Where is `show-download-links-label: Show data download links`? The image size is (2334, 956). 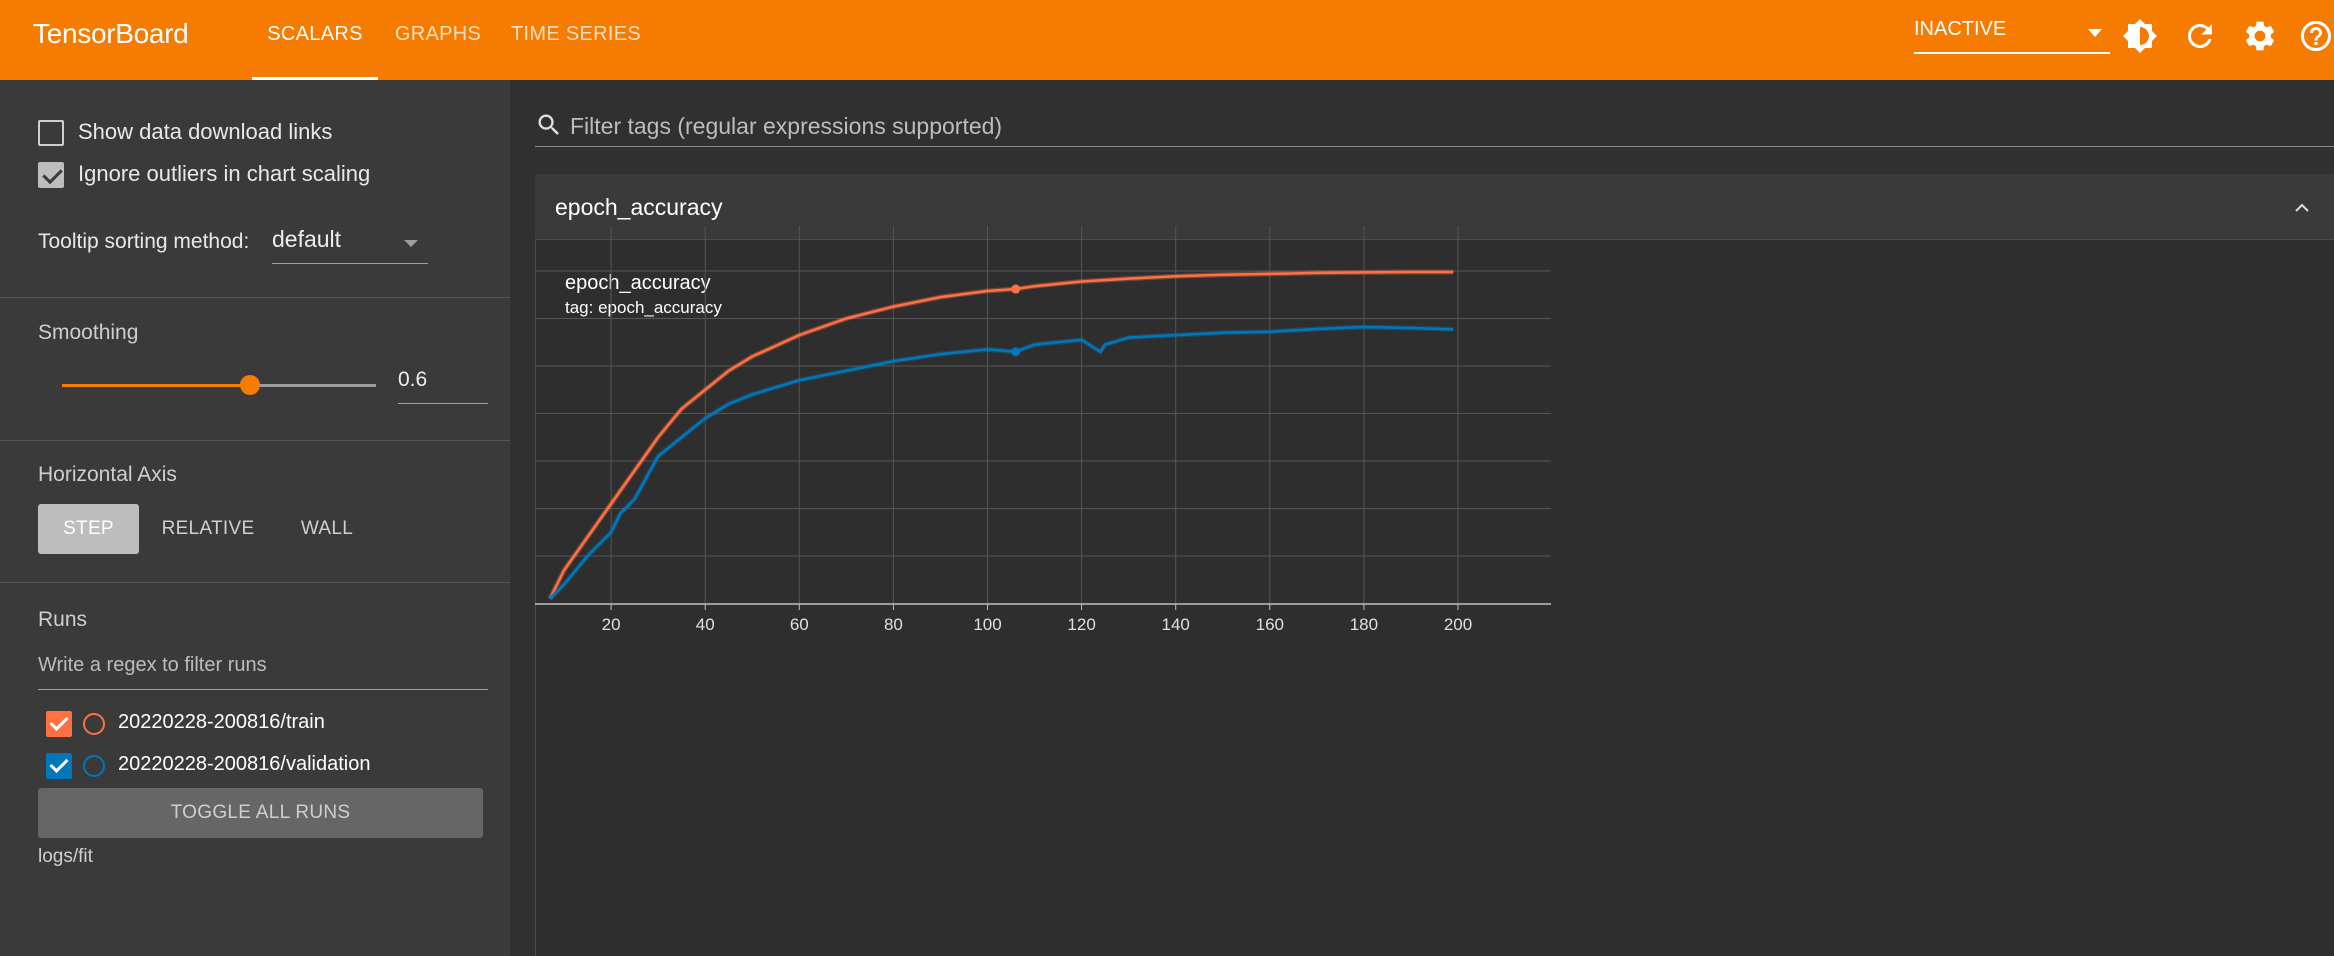 show-download-links-label: Show data download links is located at coordinates (205, 131).